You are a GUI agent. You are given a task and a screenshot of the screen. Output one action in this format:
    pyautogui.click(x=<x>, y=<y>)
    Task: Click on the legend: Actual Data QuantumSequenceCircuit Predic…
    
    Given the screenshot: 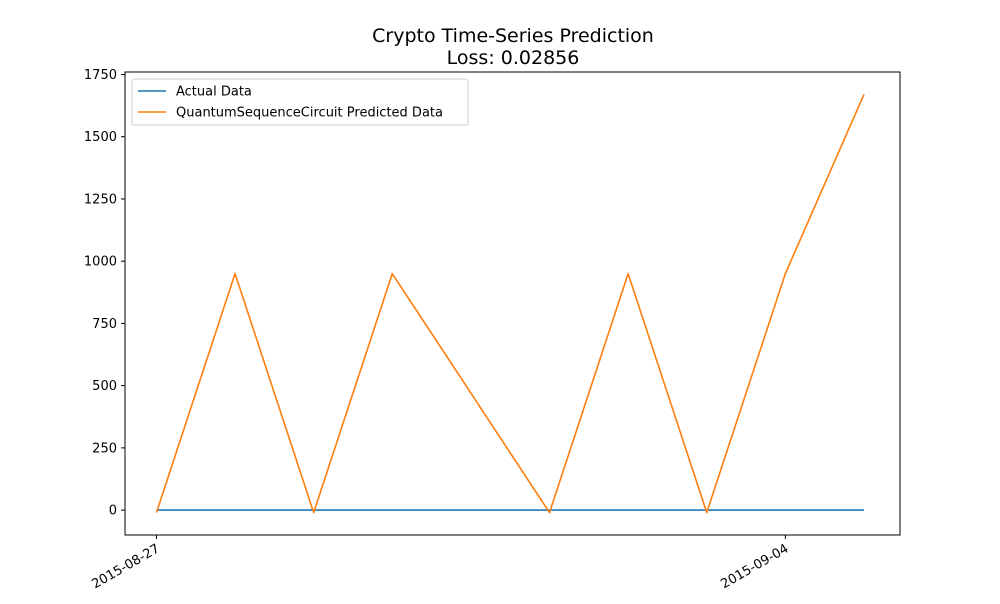 What is the action you would take?
    pyautogui.click(x=300, y=102)
    